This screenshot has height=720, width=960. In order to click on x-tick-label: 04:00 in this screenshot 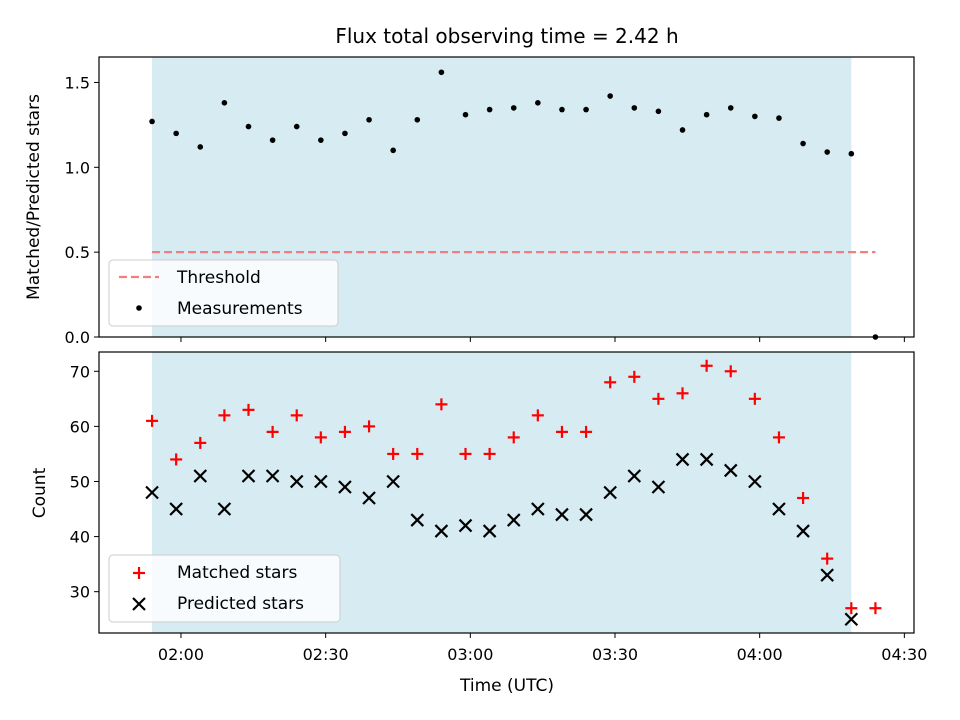, I will do `click(760, 654)`.